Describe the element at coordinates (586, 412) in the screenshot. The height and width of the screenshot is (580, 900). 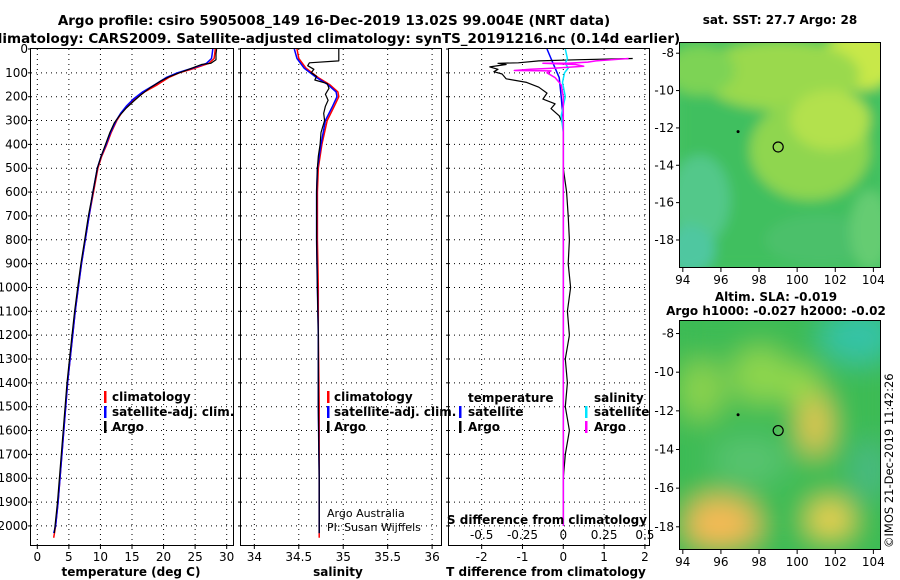
I see `legend-swatch-s-satellite` at that location.